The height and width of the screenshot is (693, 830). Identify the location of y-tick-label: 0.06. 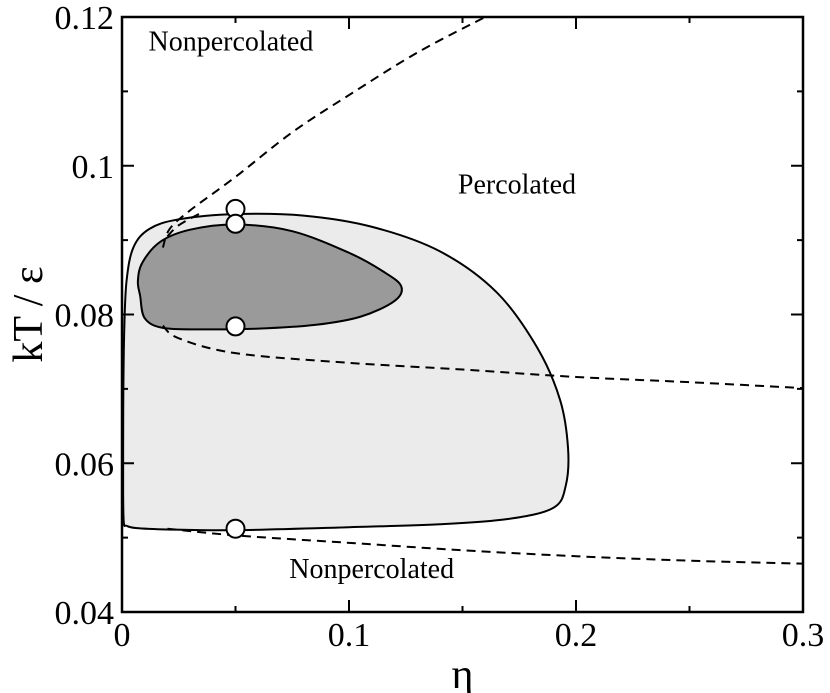
(85, 464).